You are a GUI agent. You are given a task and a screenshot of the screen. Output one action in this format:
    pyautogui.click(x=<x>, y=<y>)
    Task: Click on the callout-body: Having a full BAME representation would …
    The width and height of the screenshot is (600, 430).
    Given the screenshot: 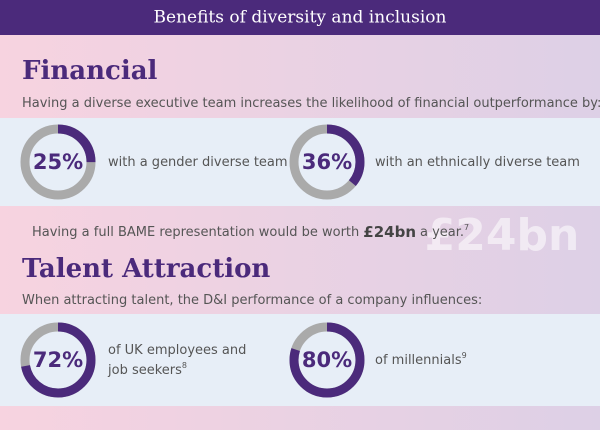 What is the action you would take?
    pyautogui.click(x=195, y=232)
    